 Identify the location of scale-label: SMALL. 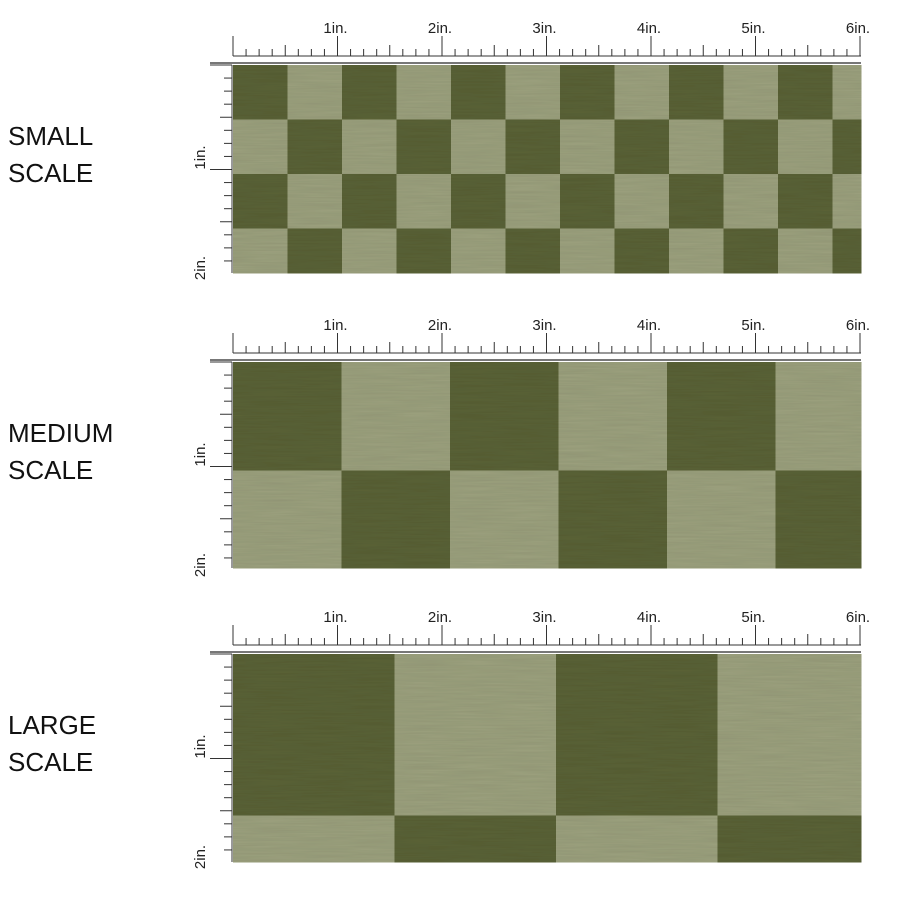
(50, 136).